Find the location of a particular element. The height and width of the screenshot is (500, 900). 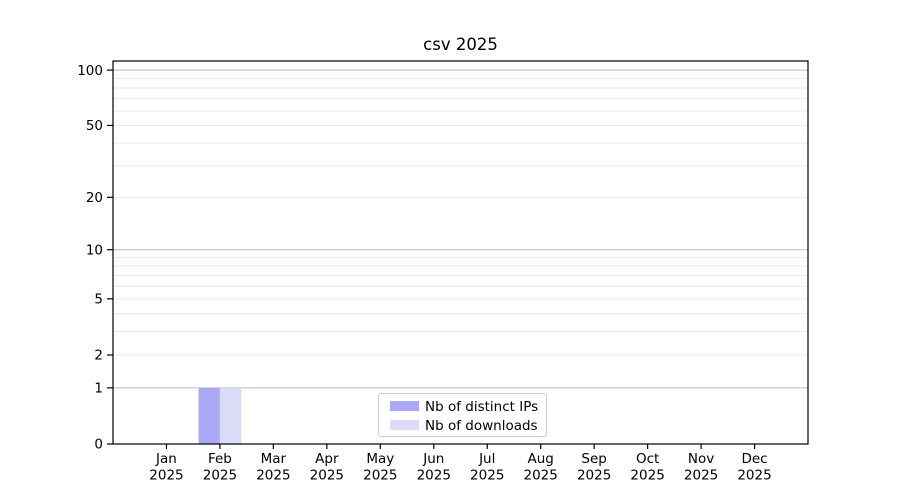

bar-distinct-ips is located at coordinates (209, 415).